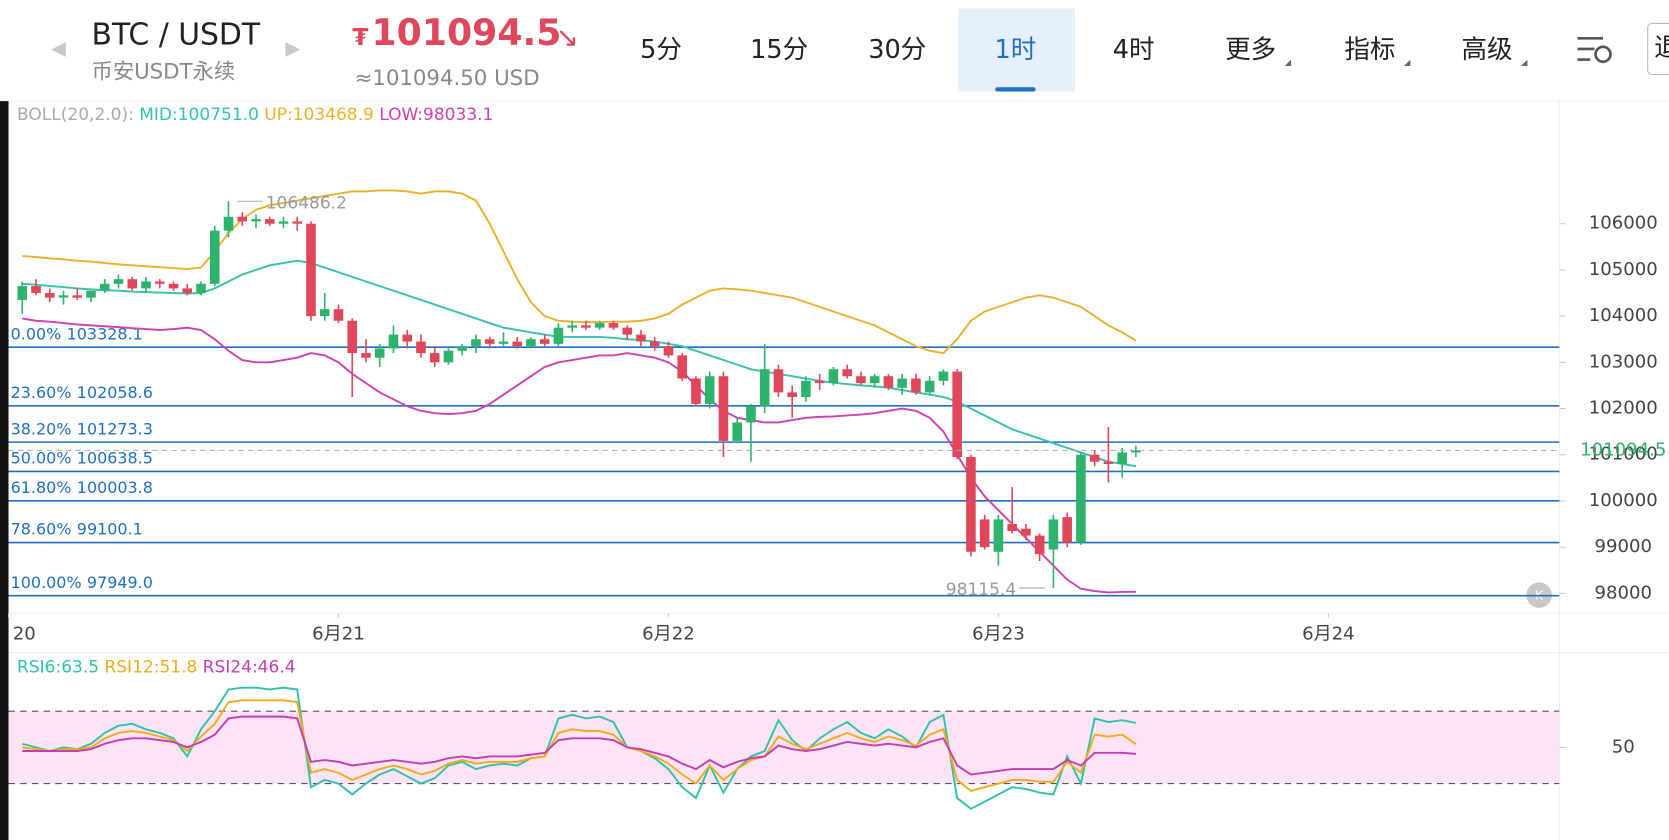 This screenshot has width=1669, height=840. Describe the element at coordinates (668, 634) in the screenshot. I see `x-tick-label: 6月22` at that location.